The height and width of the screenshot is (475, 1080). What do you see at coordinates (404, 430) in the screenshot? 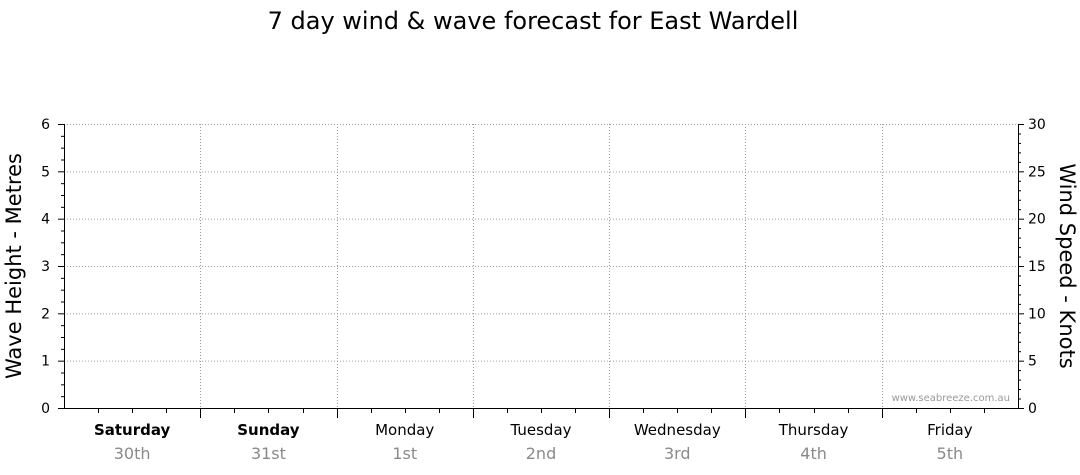
I see `x-axis-day-label: Monday` at bounding box center [404, 430].